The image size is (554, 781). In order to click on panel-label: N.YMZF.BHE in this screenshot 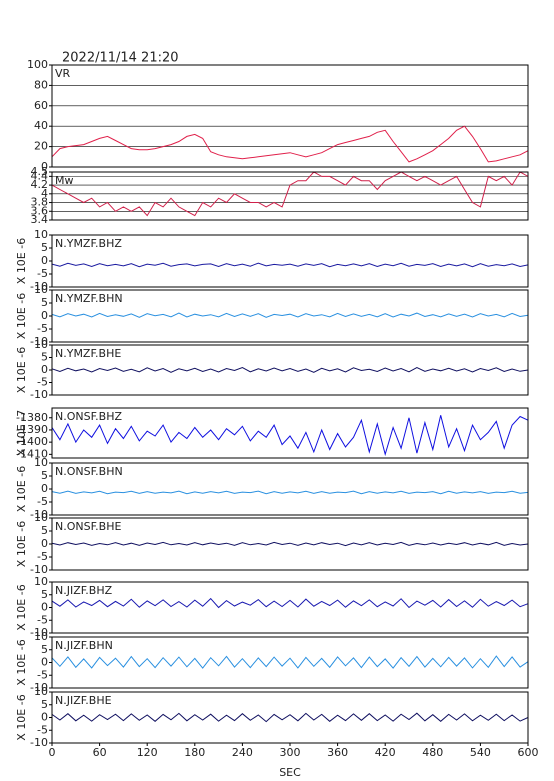, I will do `click(88, 353)`.